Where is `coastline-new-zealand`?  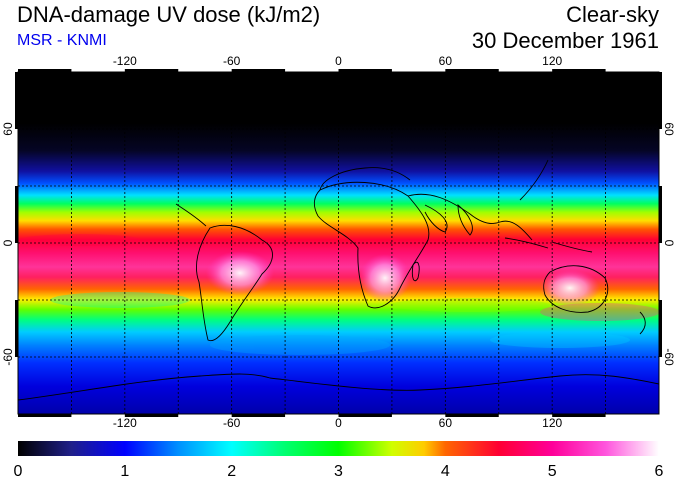 coastline-new-zealand is located at coordinates (642, 323).